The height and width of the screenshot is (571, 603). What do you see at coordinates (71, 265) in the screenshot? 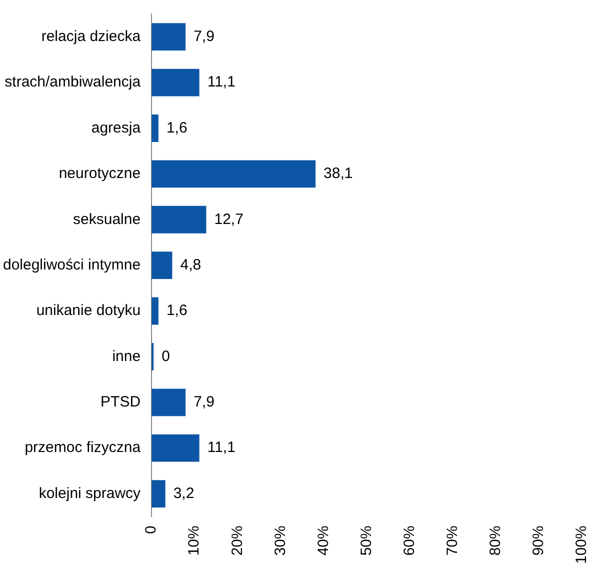
I see `y-tick-label: dolegliwości intymne` at bounding box center [71, 265].